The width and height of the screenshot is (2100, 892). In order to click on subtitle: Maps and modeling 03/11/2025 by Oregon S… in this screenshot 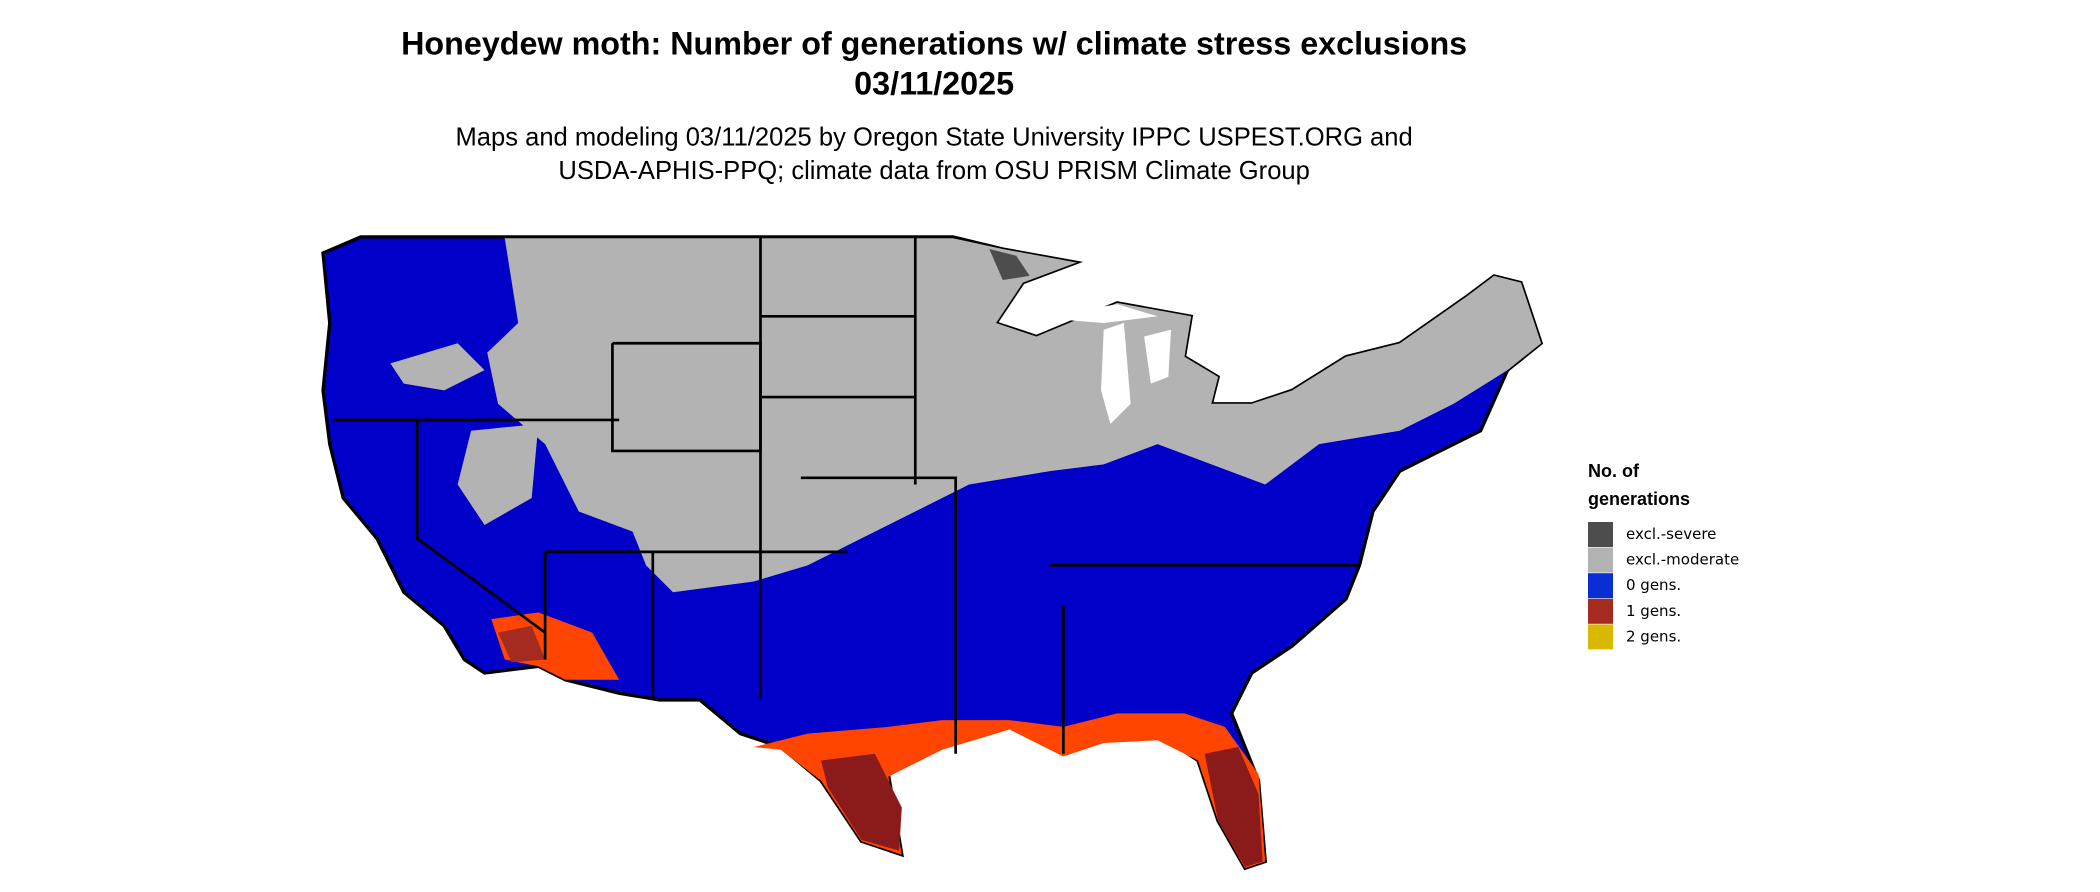, I will do `click(934, 137)`.